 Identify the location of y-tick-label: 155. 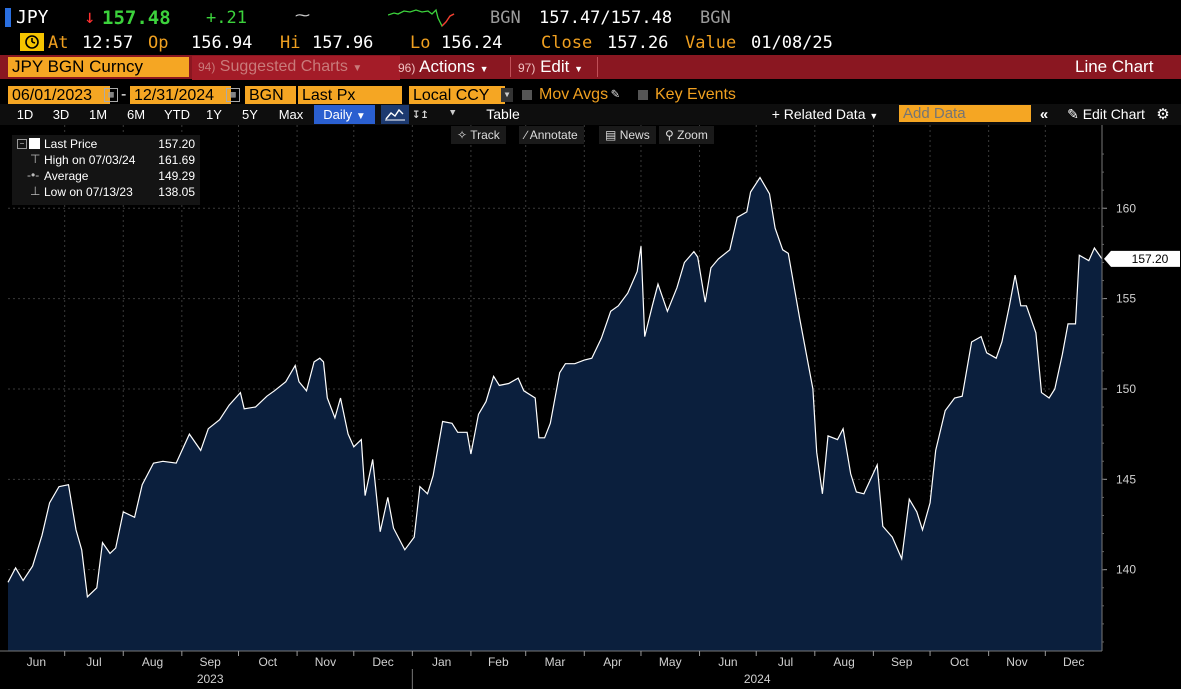
(1126, 299).